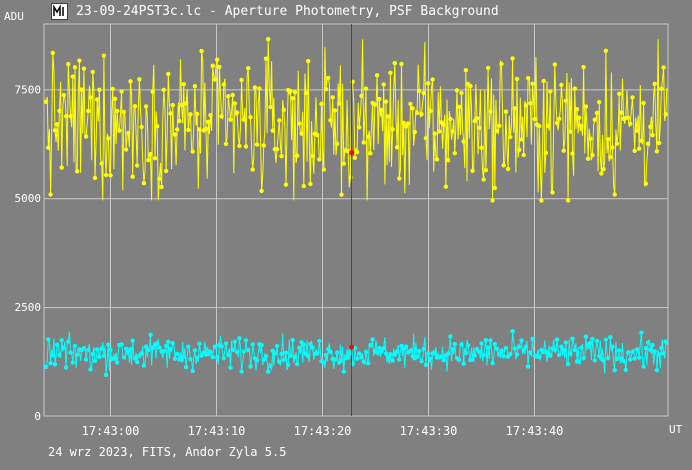 The image size is (692, 470). Describe the element at coordinates (355, 353) in the screenshot. I see `series-background` at that location.